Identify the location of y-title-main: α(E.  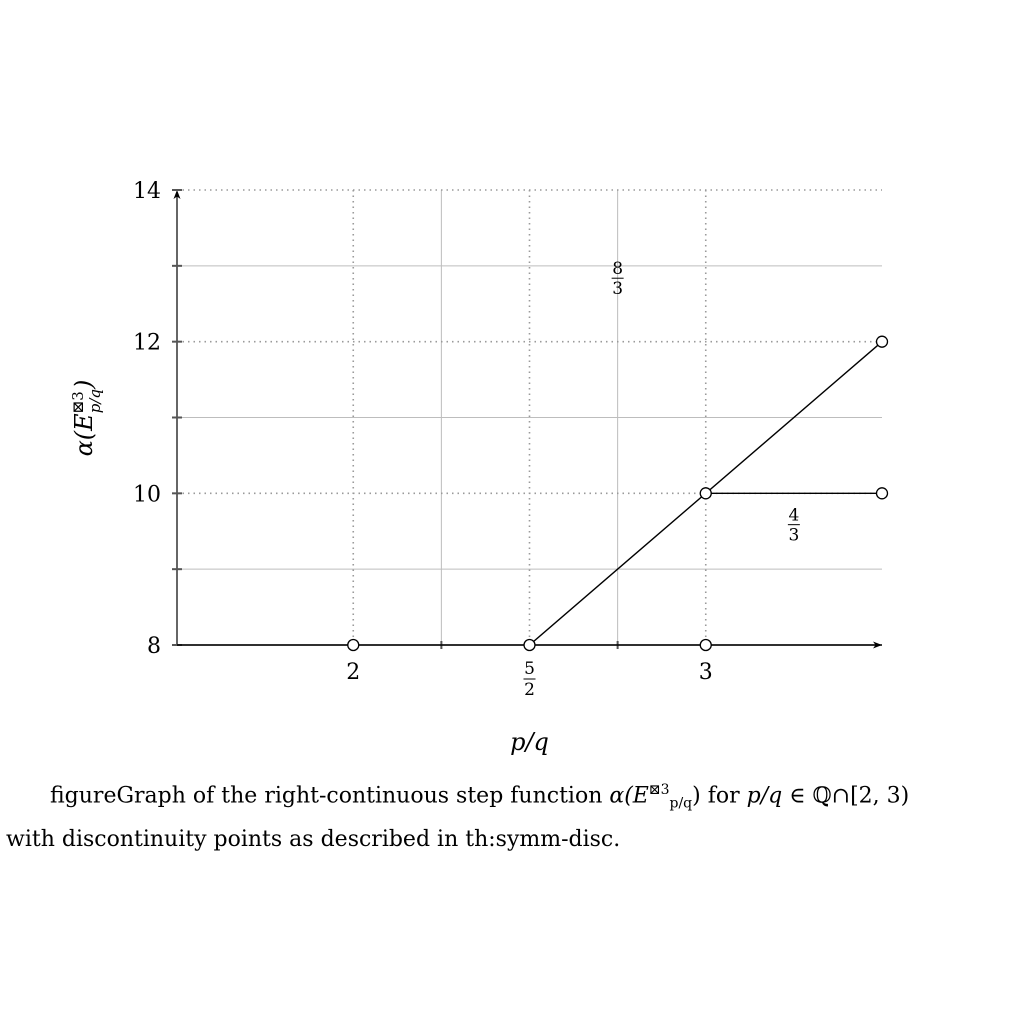
(84, 435).